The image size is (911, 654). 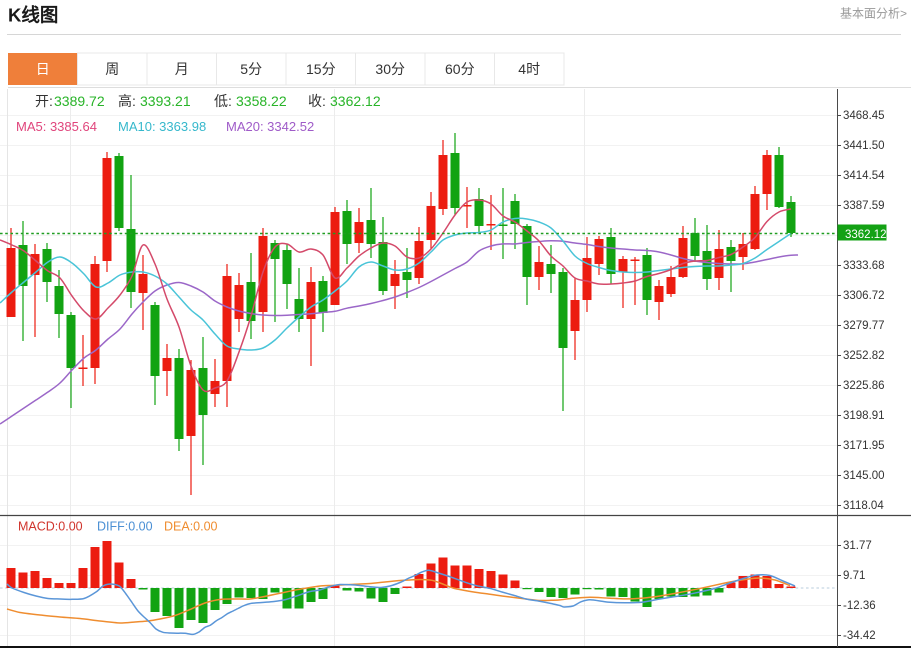 What do you see at coordinates (165, 101) in the screenshot?
I see `svg-text: 3393.21` at bounding box center [165, 101].